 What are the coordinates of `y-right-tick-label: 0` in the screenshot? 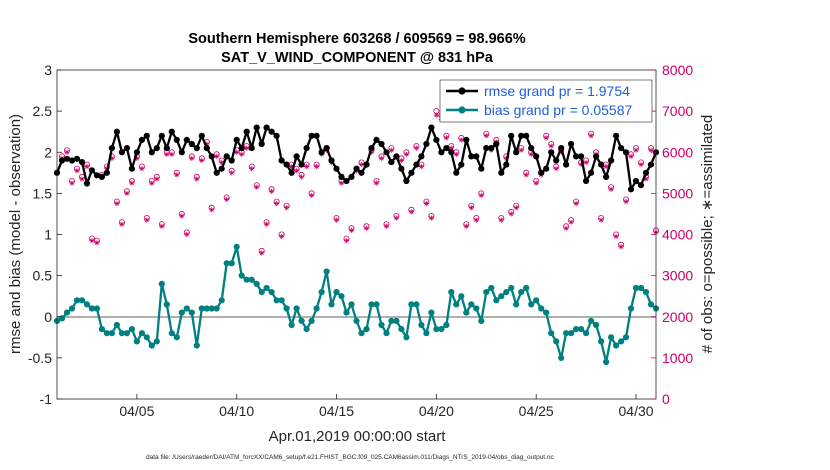 It's located at (666, 399).